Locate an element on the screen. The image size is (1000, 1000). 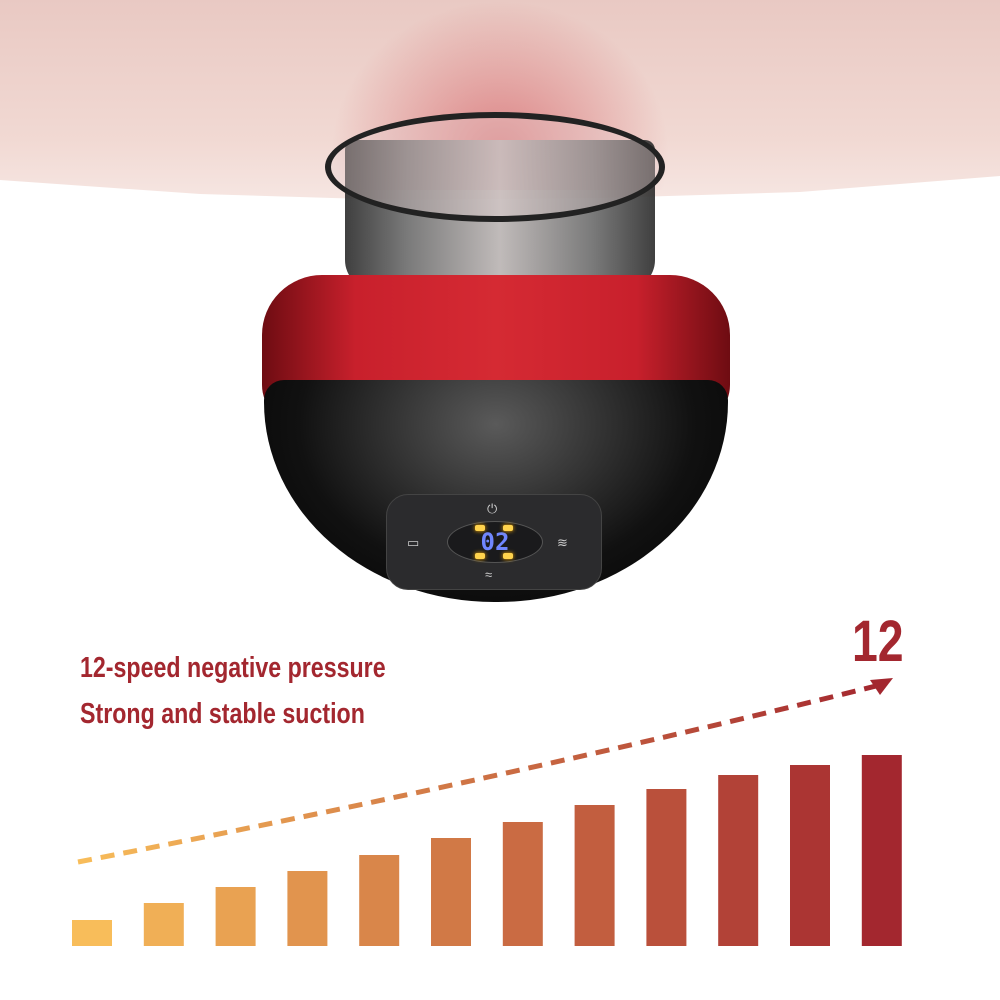
heat-mode-icon: ▭ is located at coordinates (413, 542).